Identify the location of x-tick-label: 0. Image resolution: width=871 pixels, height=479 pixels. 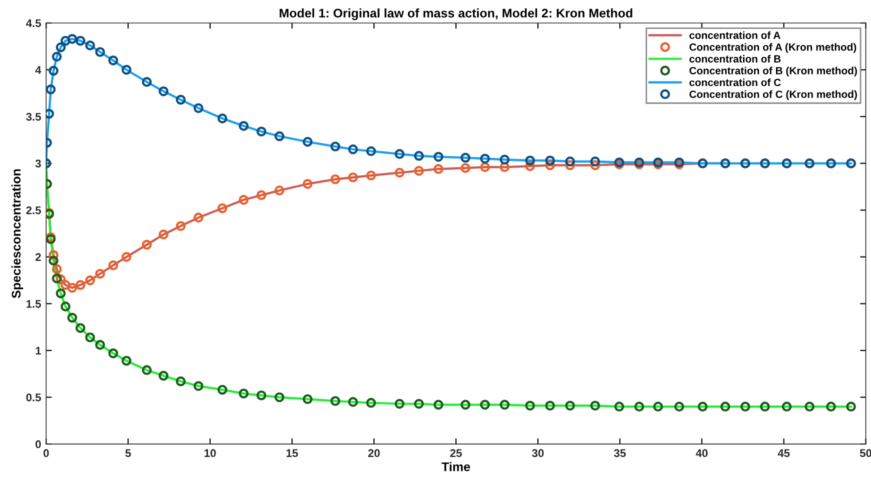
(46, 453).